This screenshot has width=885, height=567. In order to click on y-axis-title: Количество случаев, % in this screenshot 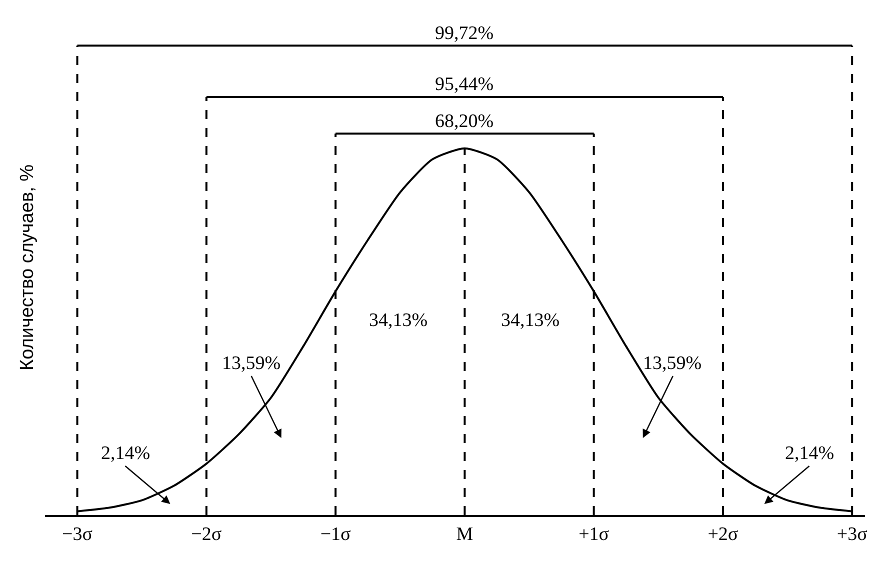, I will do `click(27, 267)`.